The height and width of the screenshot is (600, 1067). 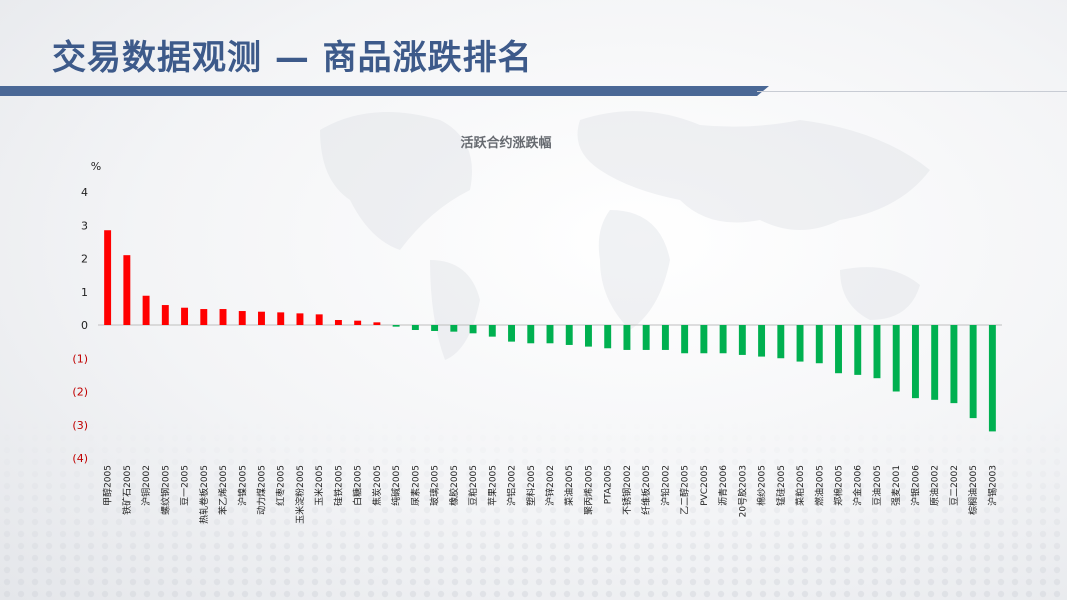 What do you see at coordinates (261, 490) in the screenshot?
I see `x-tick-label: 动力煤2005` at bounding box center [261, 490].